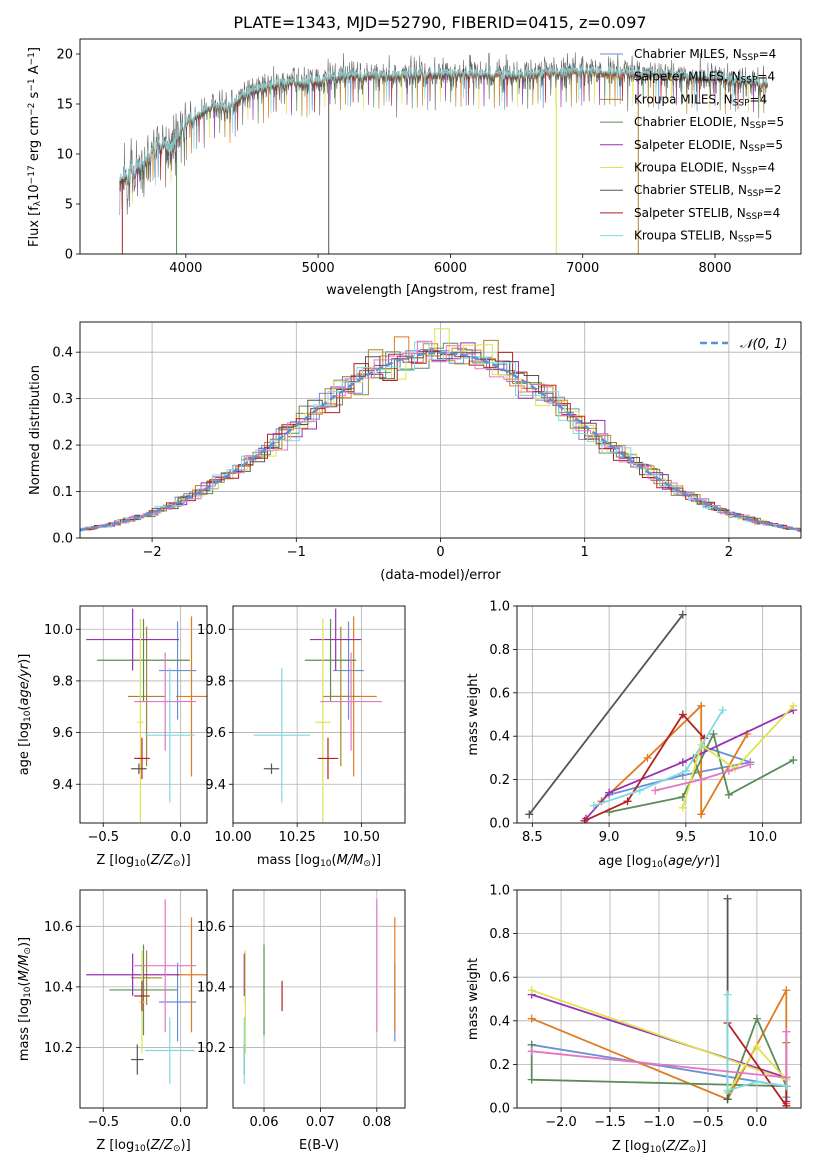 The height and width of the screenshot is (1170, 819). I want to click on y-tick-label: 20, so click(64, 55).